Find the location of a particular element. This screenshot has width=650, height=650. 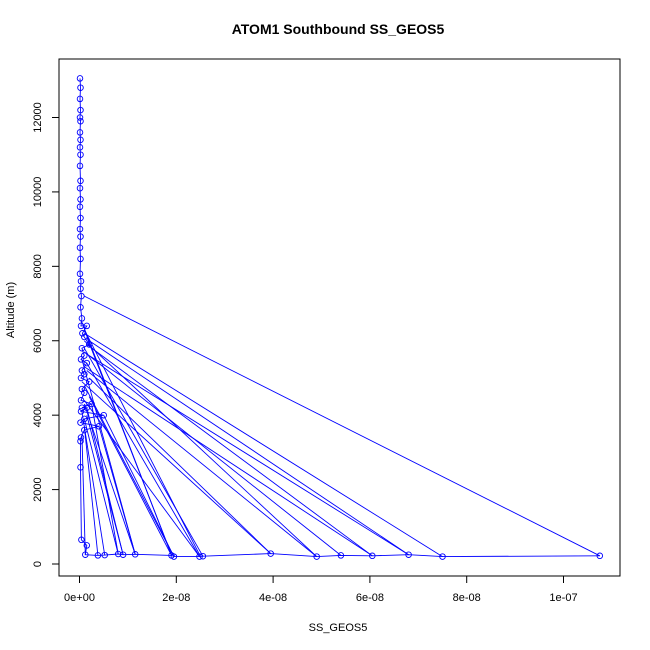

y-tick-label: 0 is located at coordinates (38, 564).